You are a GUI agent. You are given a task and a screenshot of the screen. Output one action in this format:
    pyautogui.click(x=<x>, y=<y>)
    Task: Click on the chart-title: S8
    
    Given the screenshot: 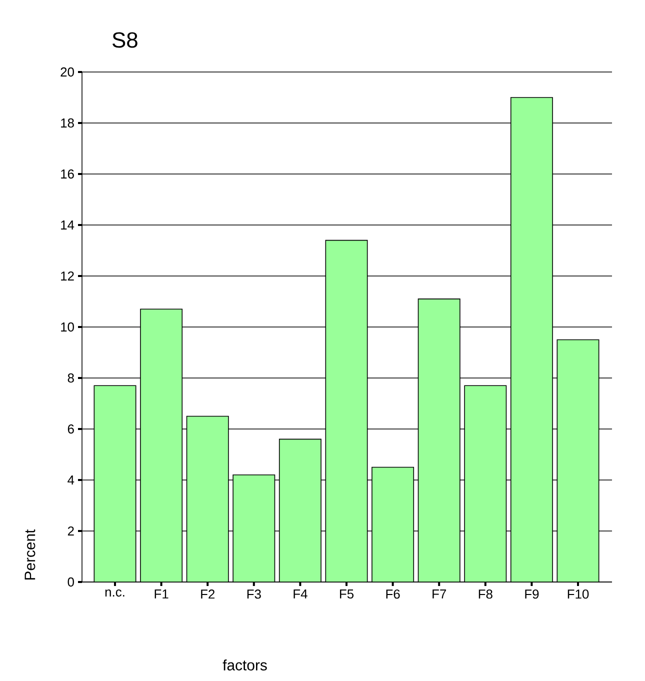 What is the action you would take?
    pyautogui.click(x=125, y=40)
    